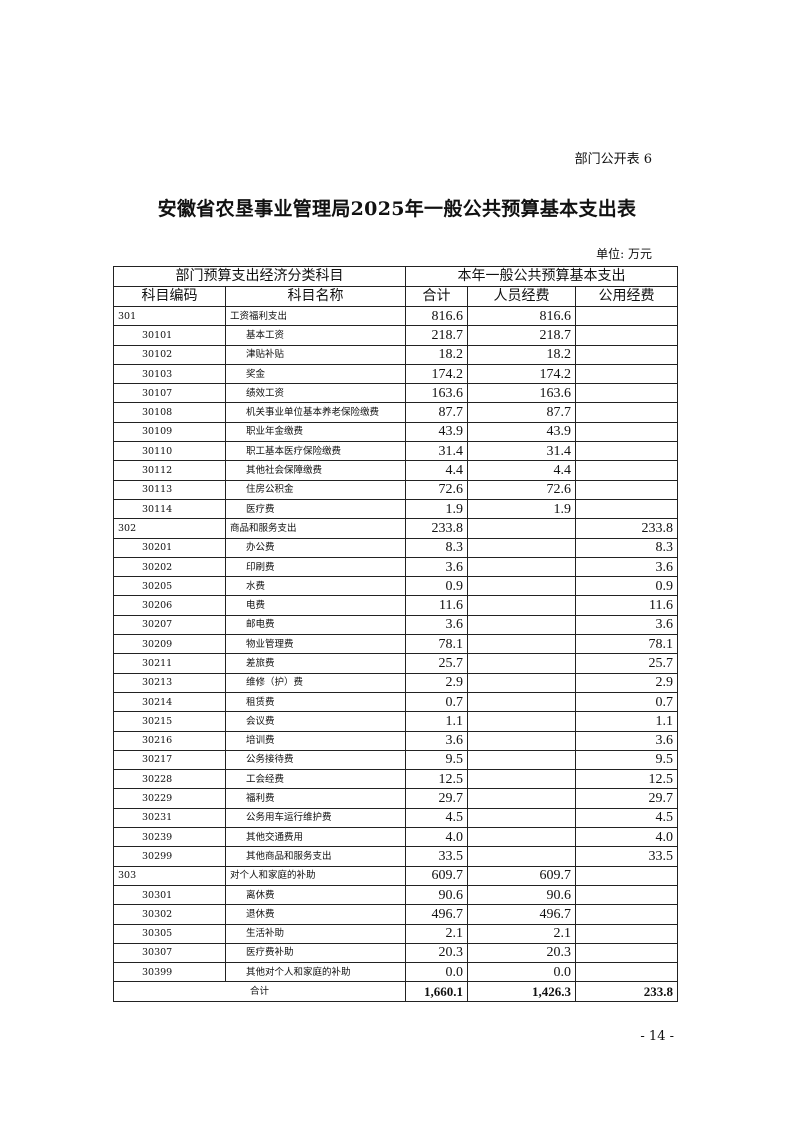  I want to click on cell-code: 30103, so click(169, 374).